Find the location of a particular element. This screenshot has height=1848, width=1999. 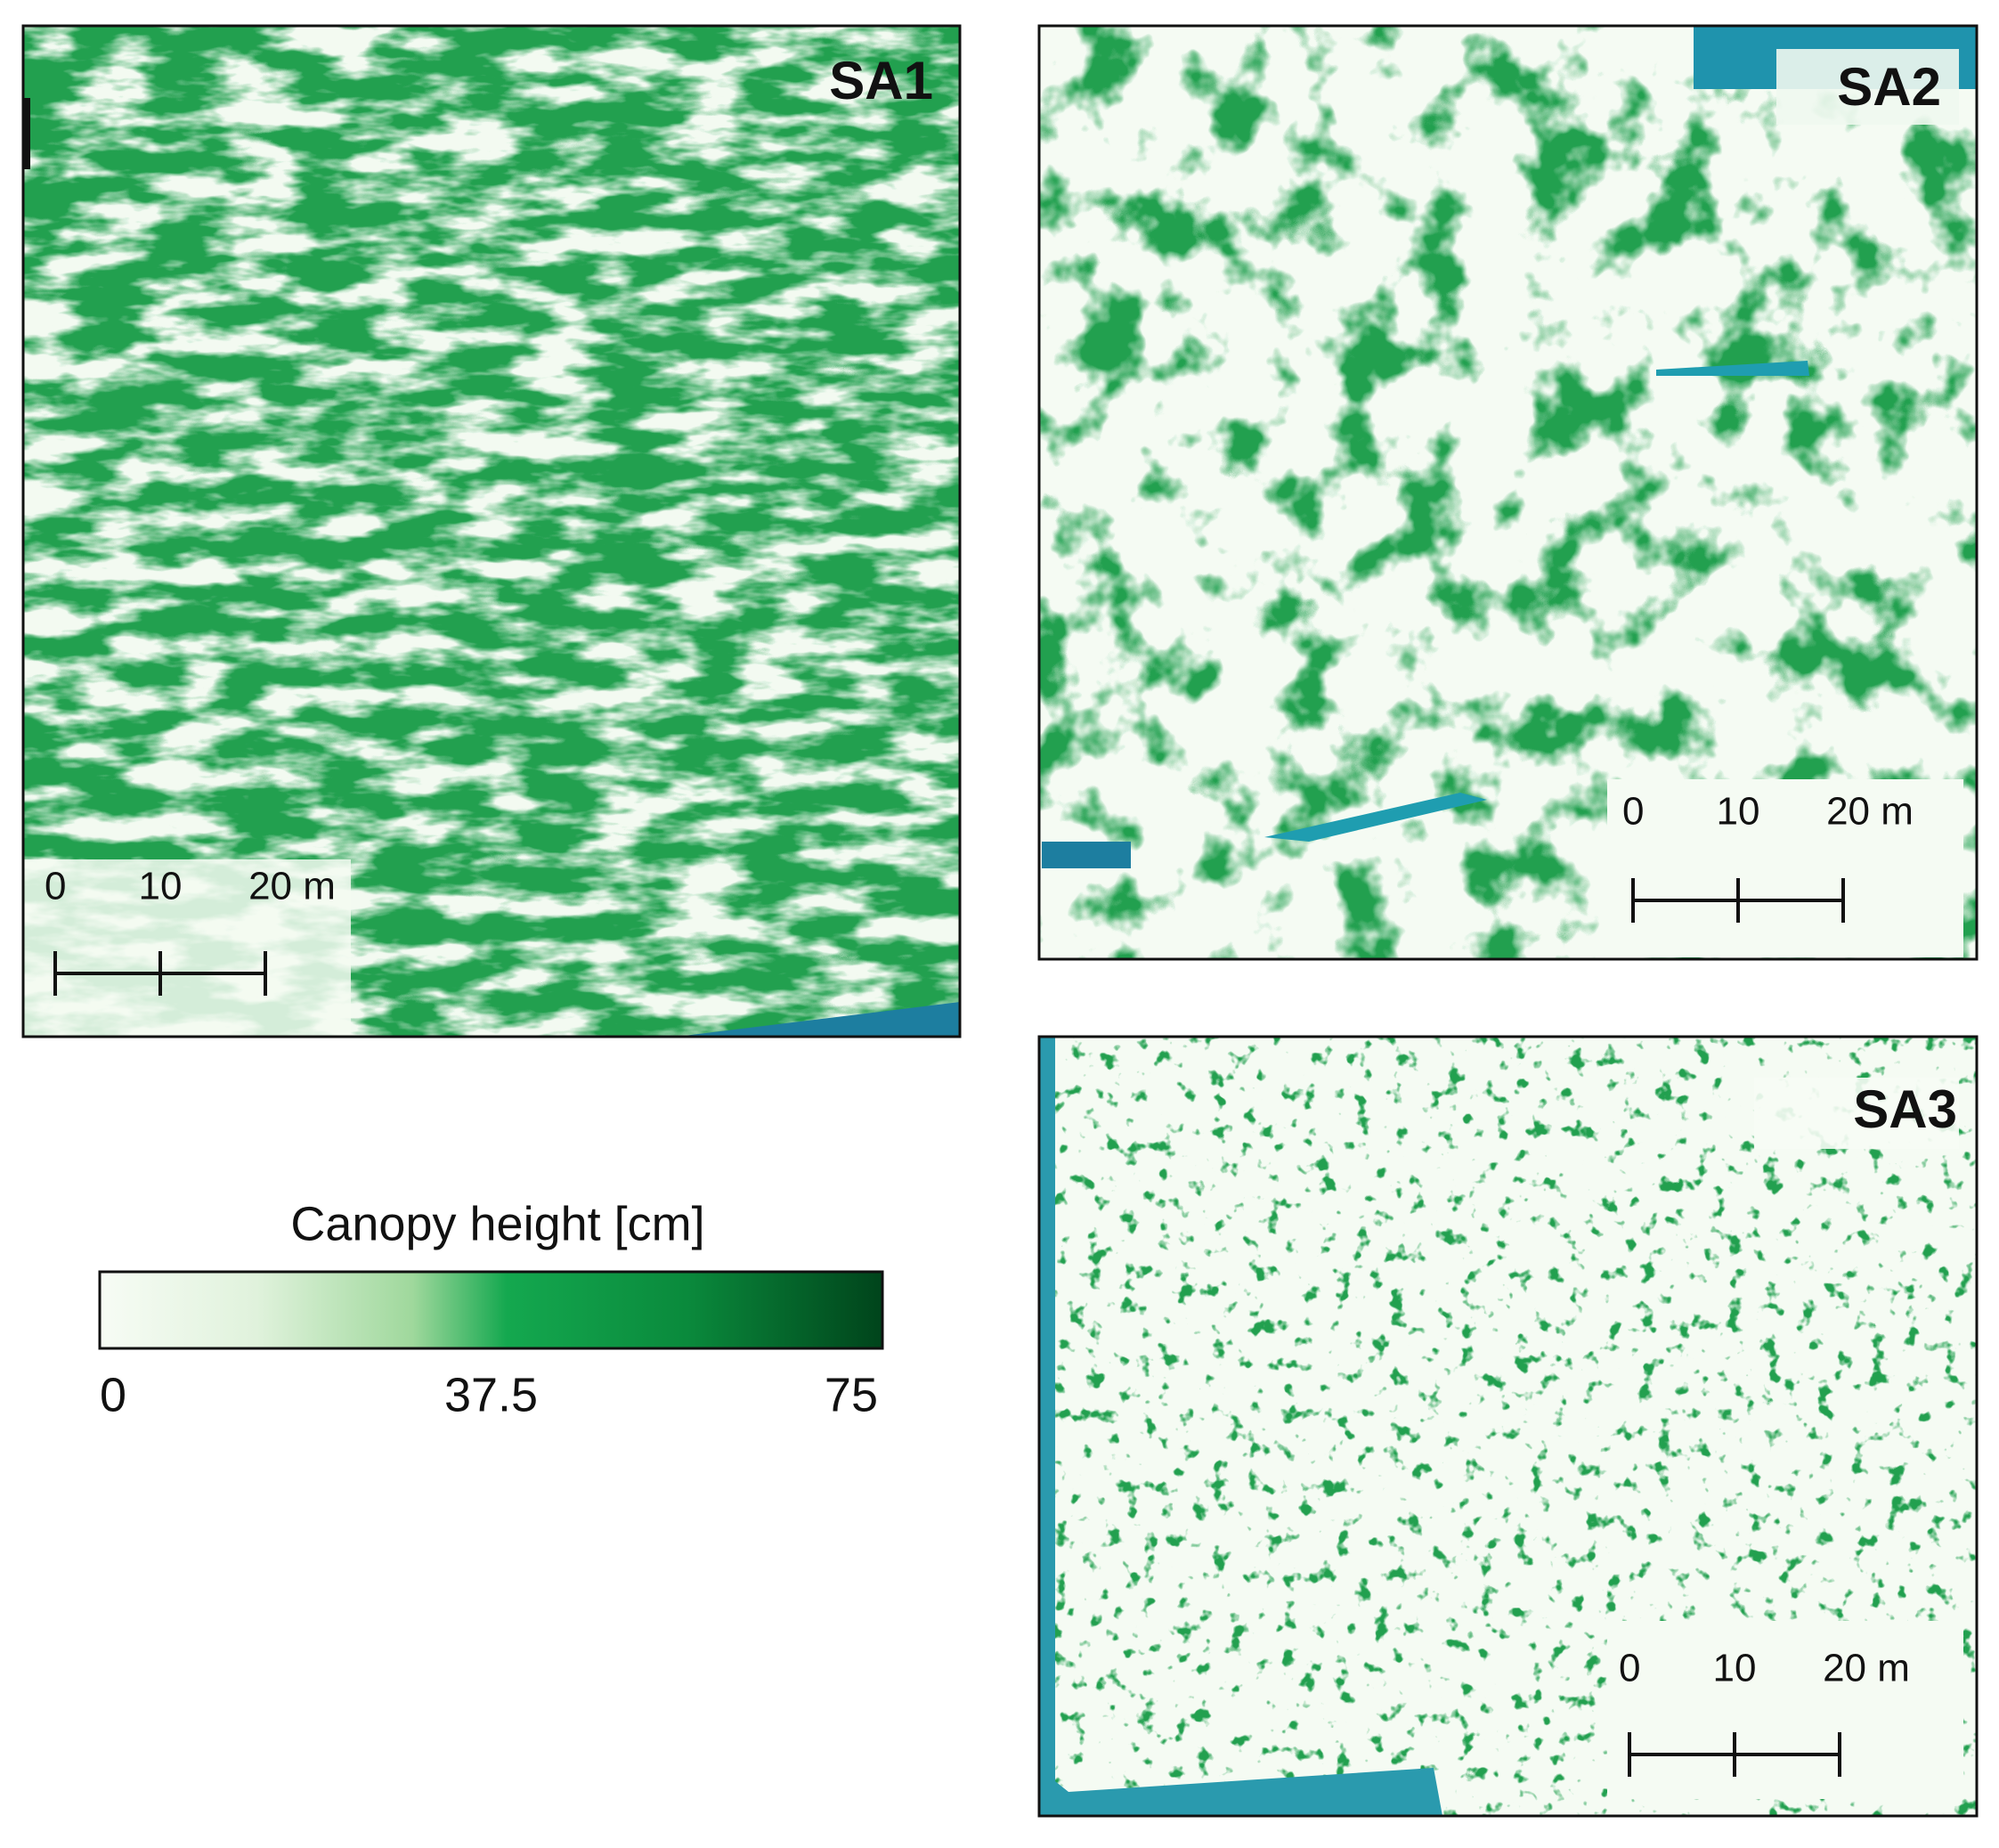

colorbar-tick-label: 0 is located at coordinates (113, 1394).